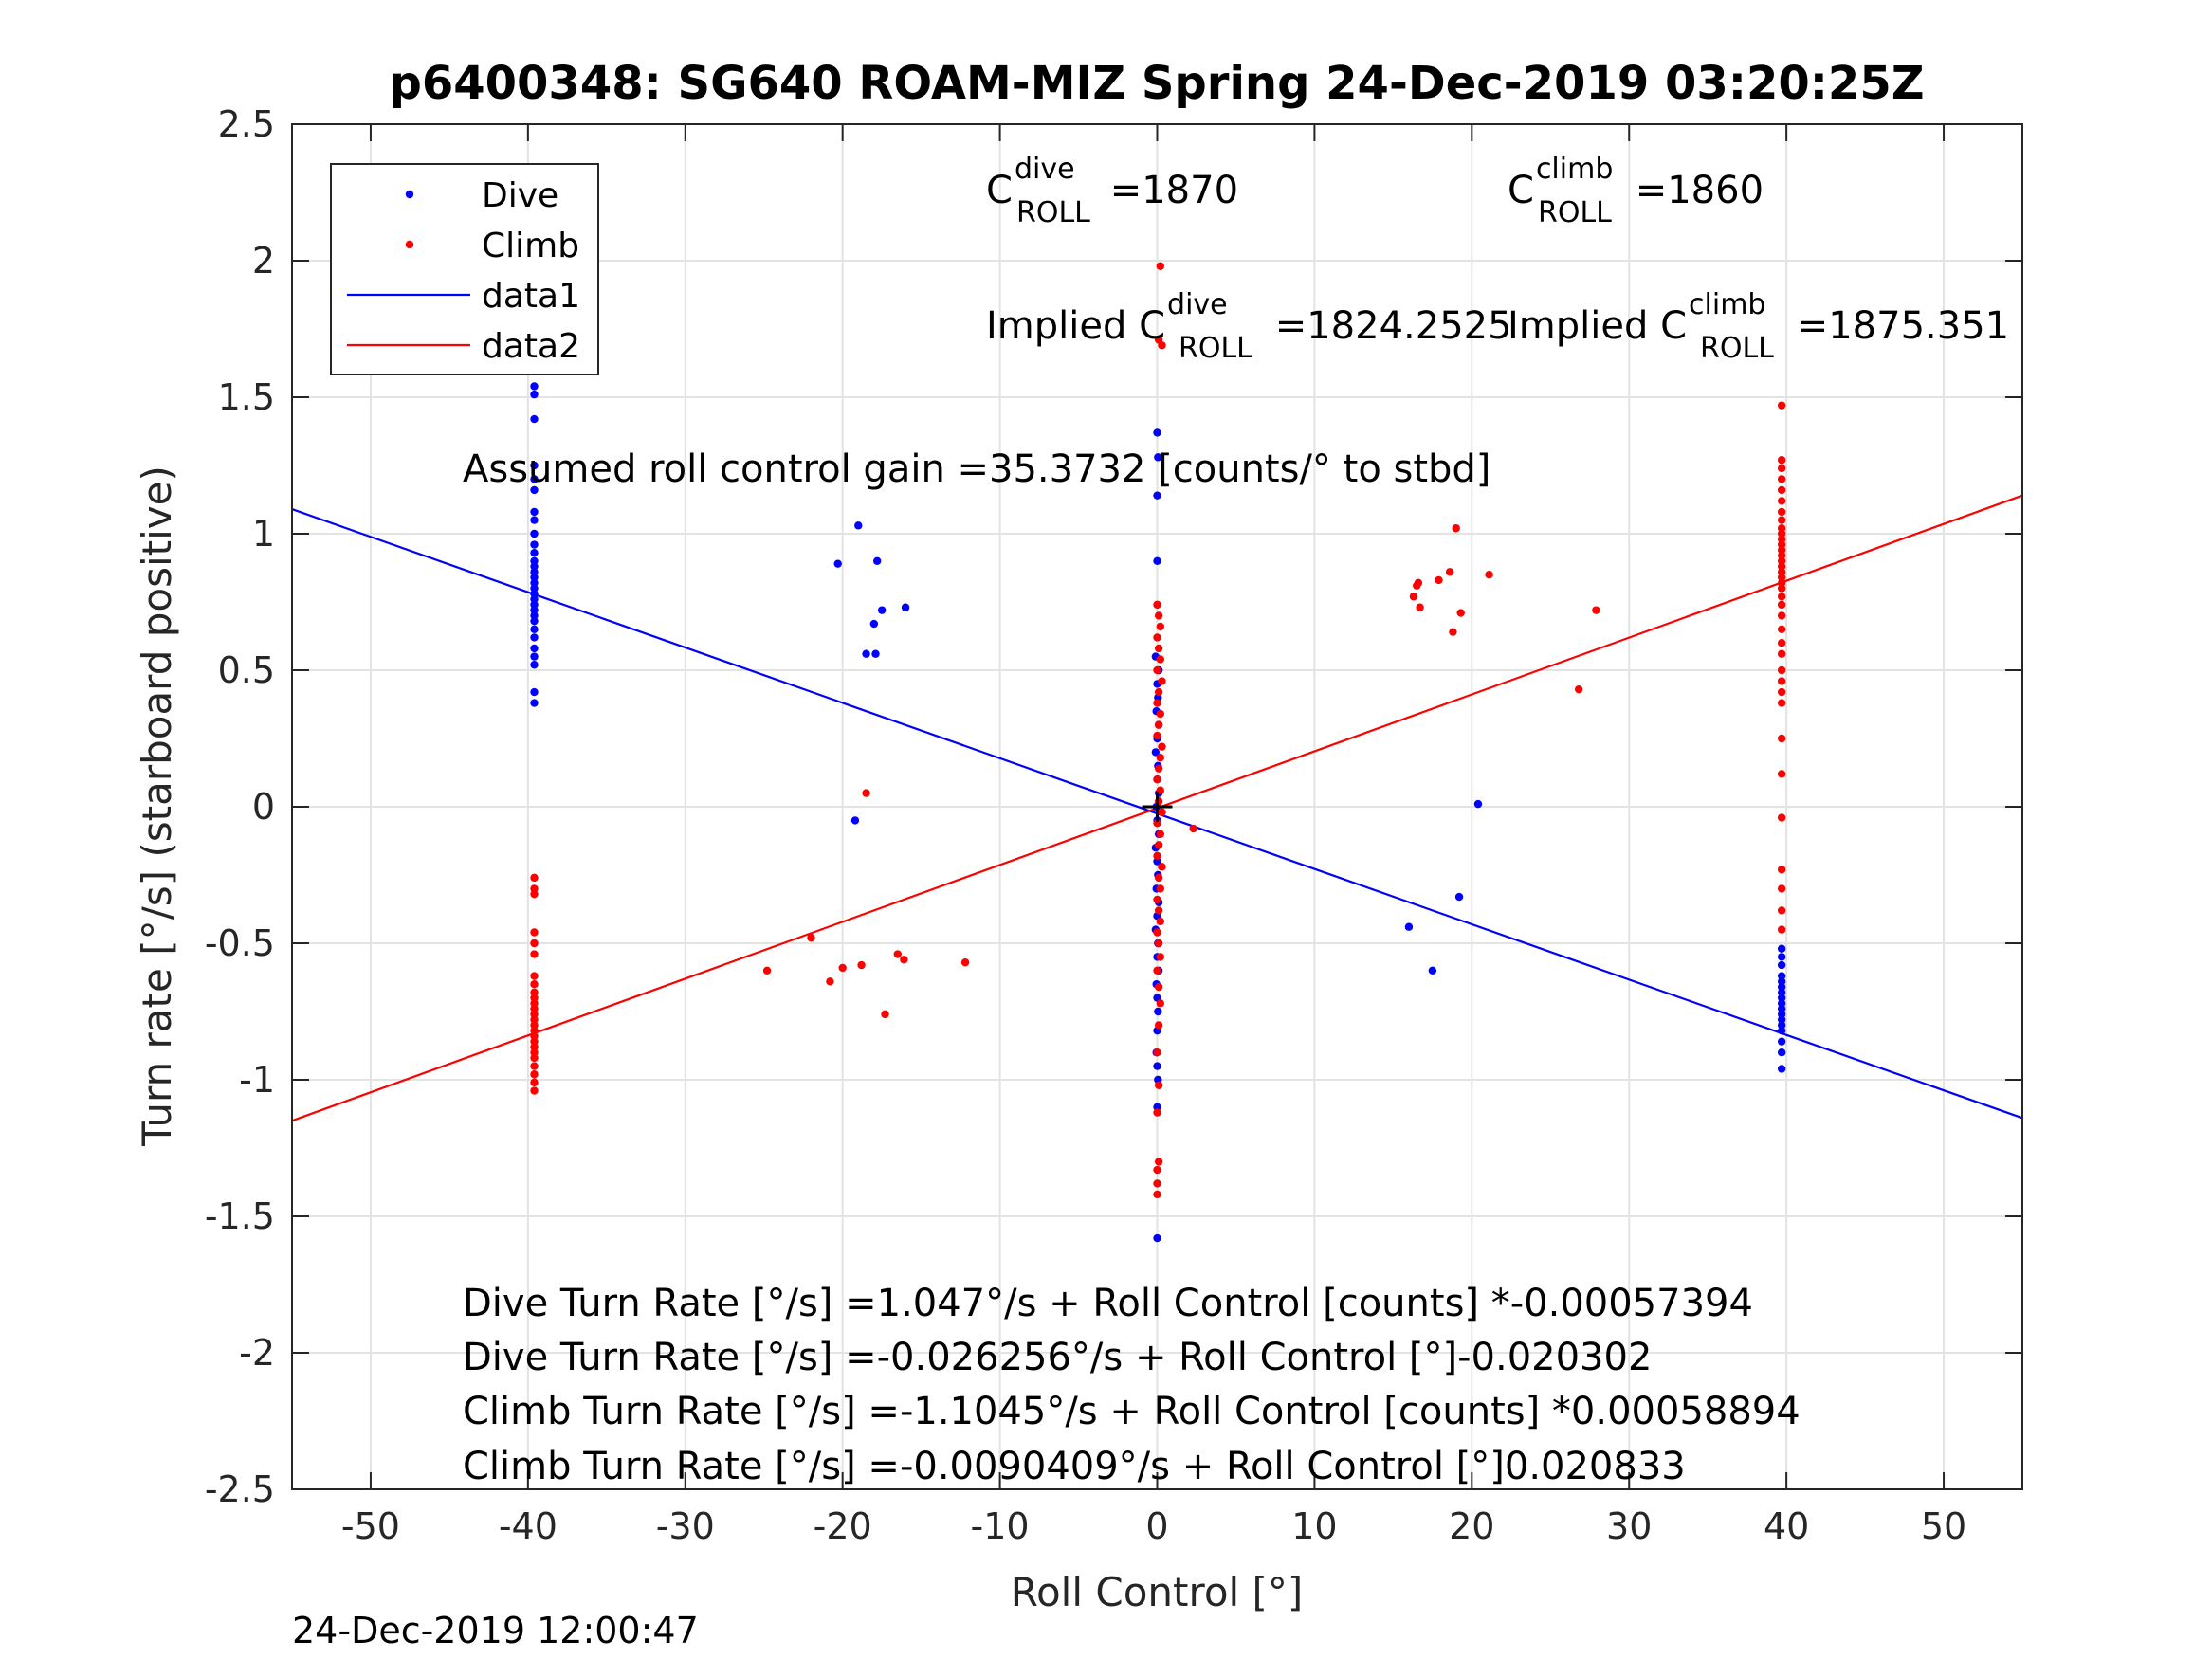 The height and width of the screenshot is (1659, 2212). Describe the element at coordinates (370, 1526) in the screenshot. I see `x-tick-label: -50` at that location.